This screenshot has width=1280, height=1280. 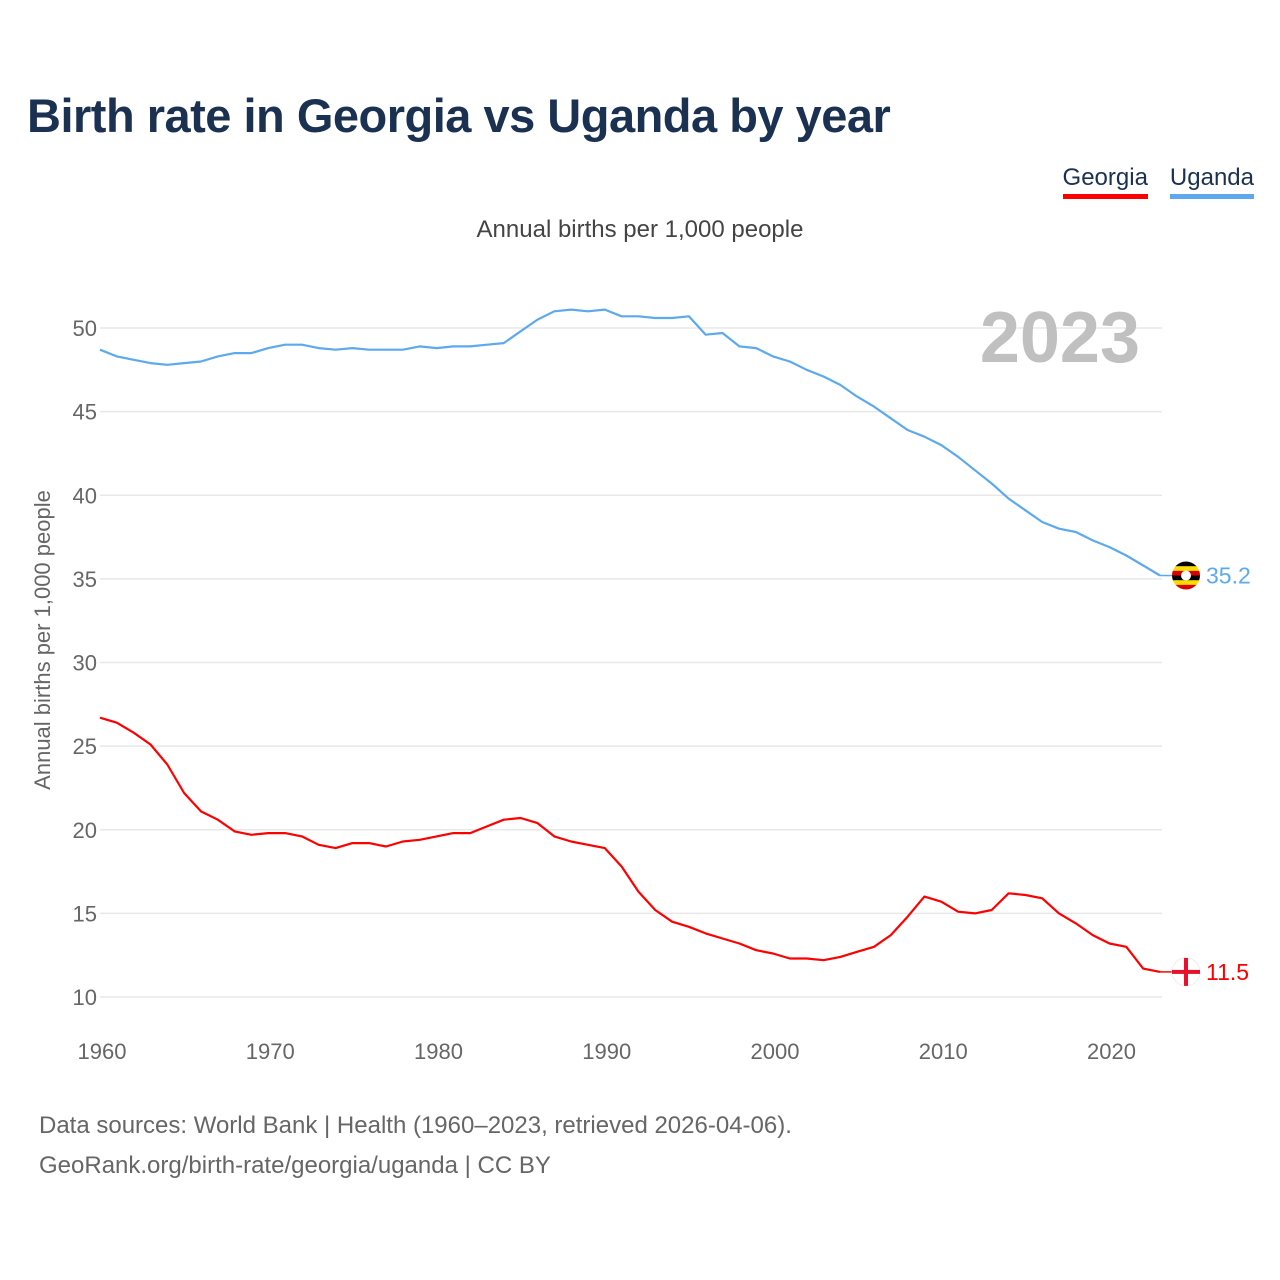 I want to click on x-tick-label: 1980, so click(x=438, y=1051).